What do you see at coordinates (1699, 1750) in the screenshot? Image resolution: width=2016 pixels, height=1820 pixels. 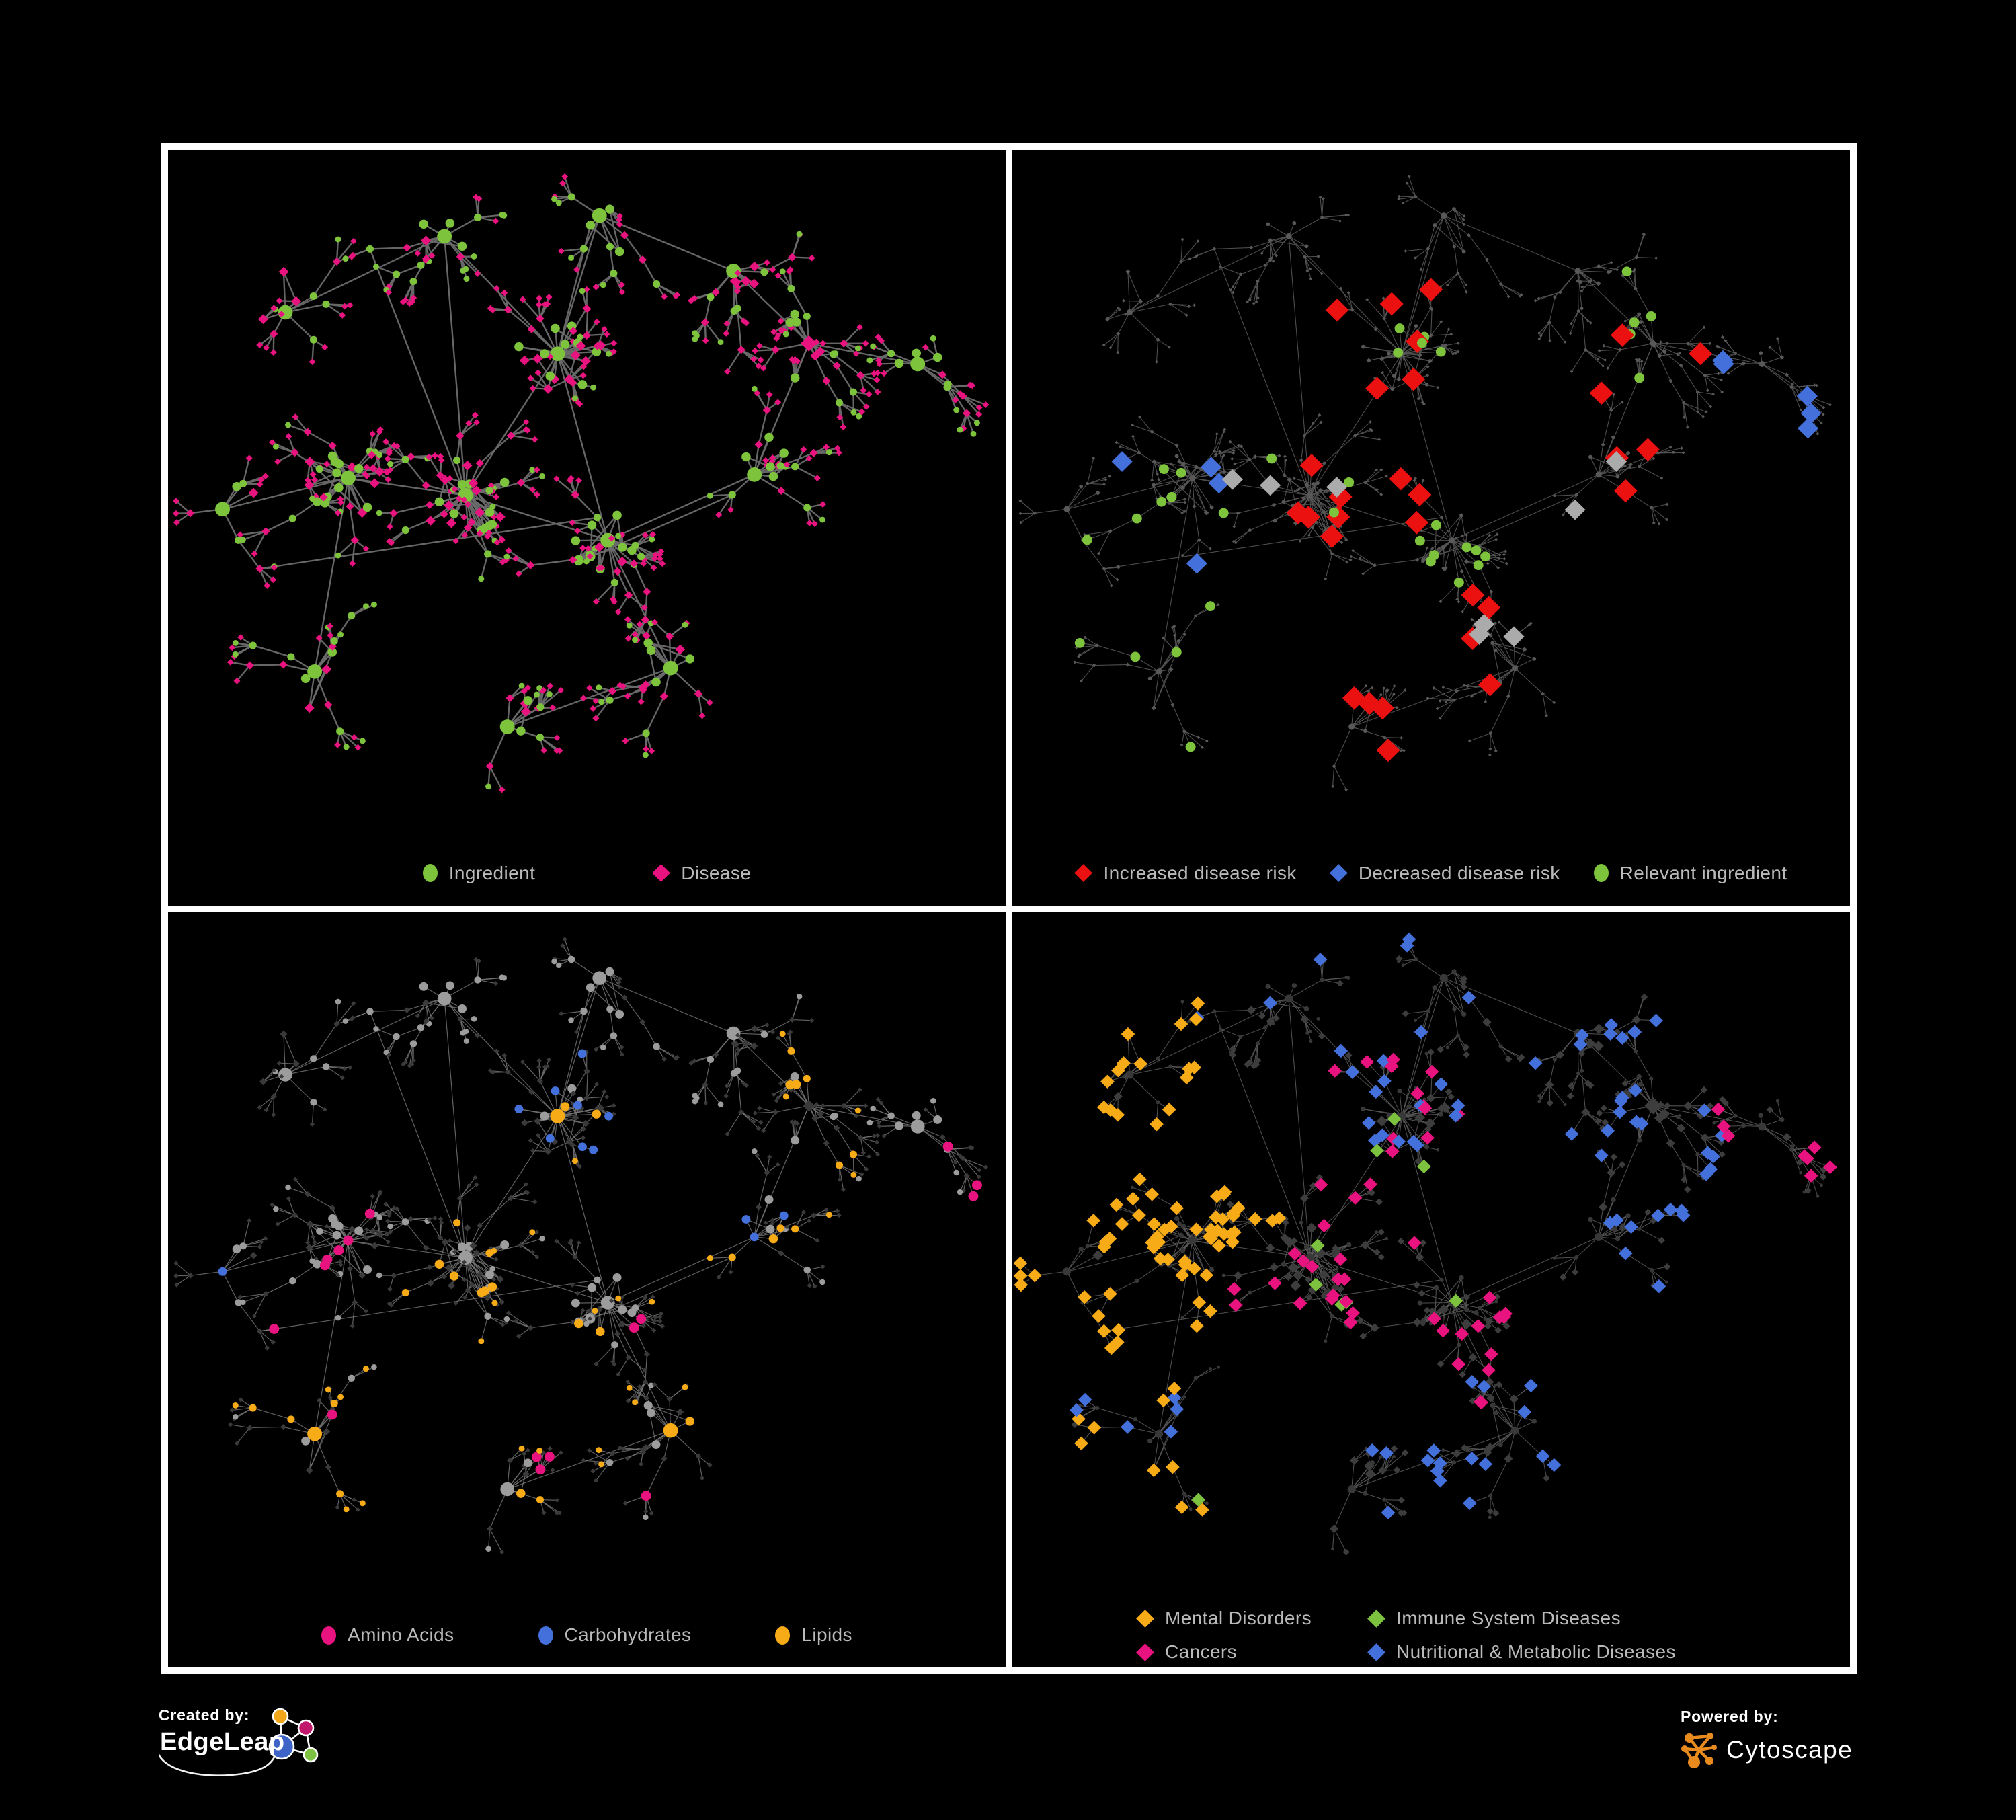 I see `cytoscape-logo-icon` at bounding box center [1699, 1750].